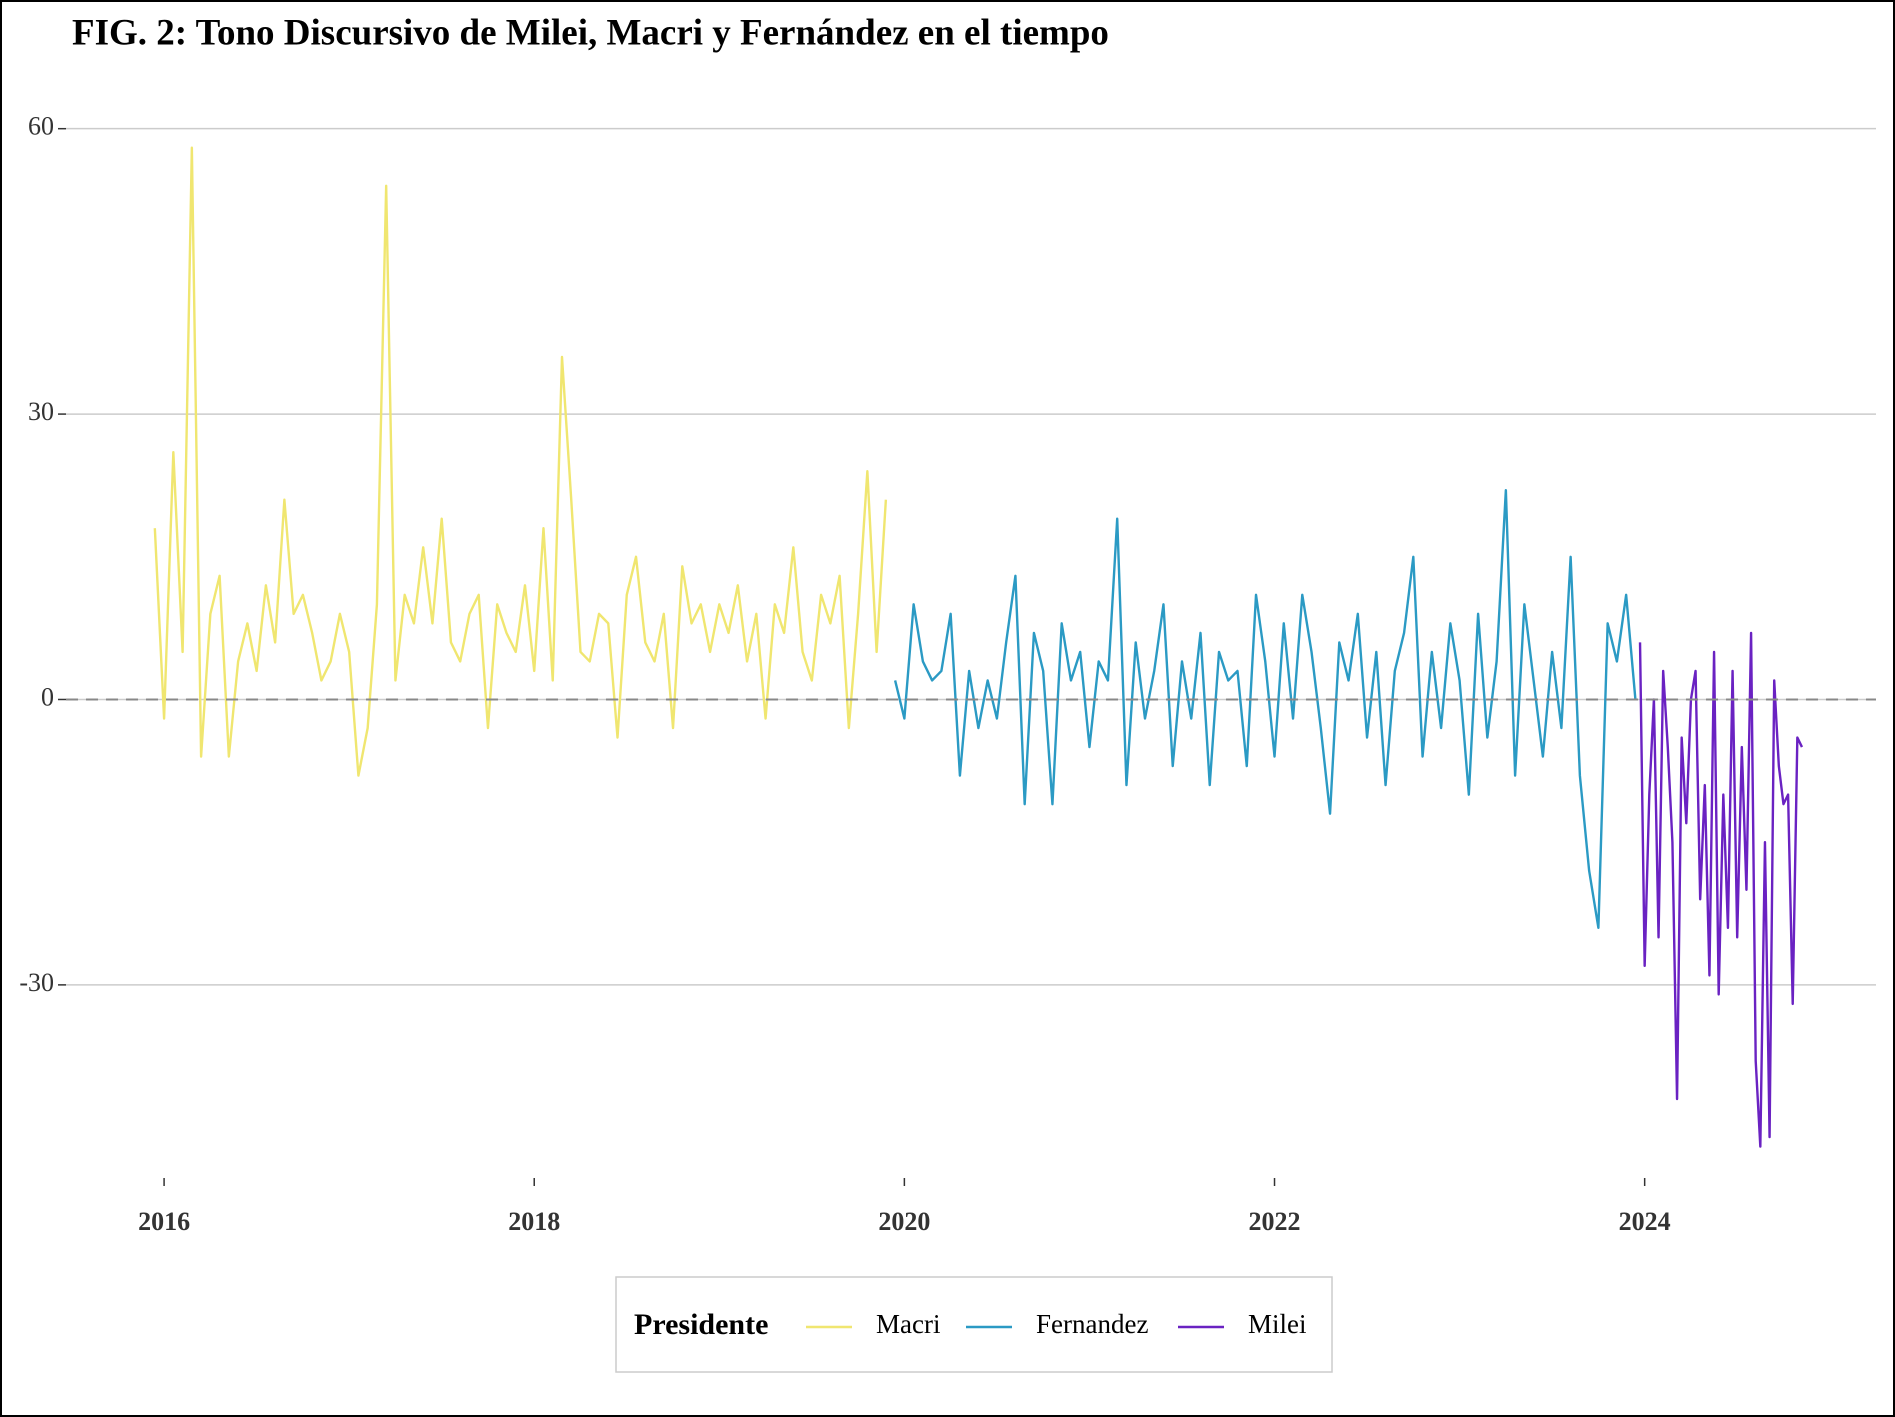 The width and height of the screenshot is (1895, 1417). What do you see at coordinates (36, 982) in the screenshot?
I see `y-tick-label: -30` at bounding box center [36, 982].